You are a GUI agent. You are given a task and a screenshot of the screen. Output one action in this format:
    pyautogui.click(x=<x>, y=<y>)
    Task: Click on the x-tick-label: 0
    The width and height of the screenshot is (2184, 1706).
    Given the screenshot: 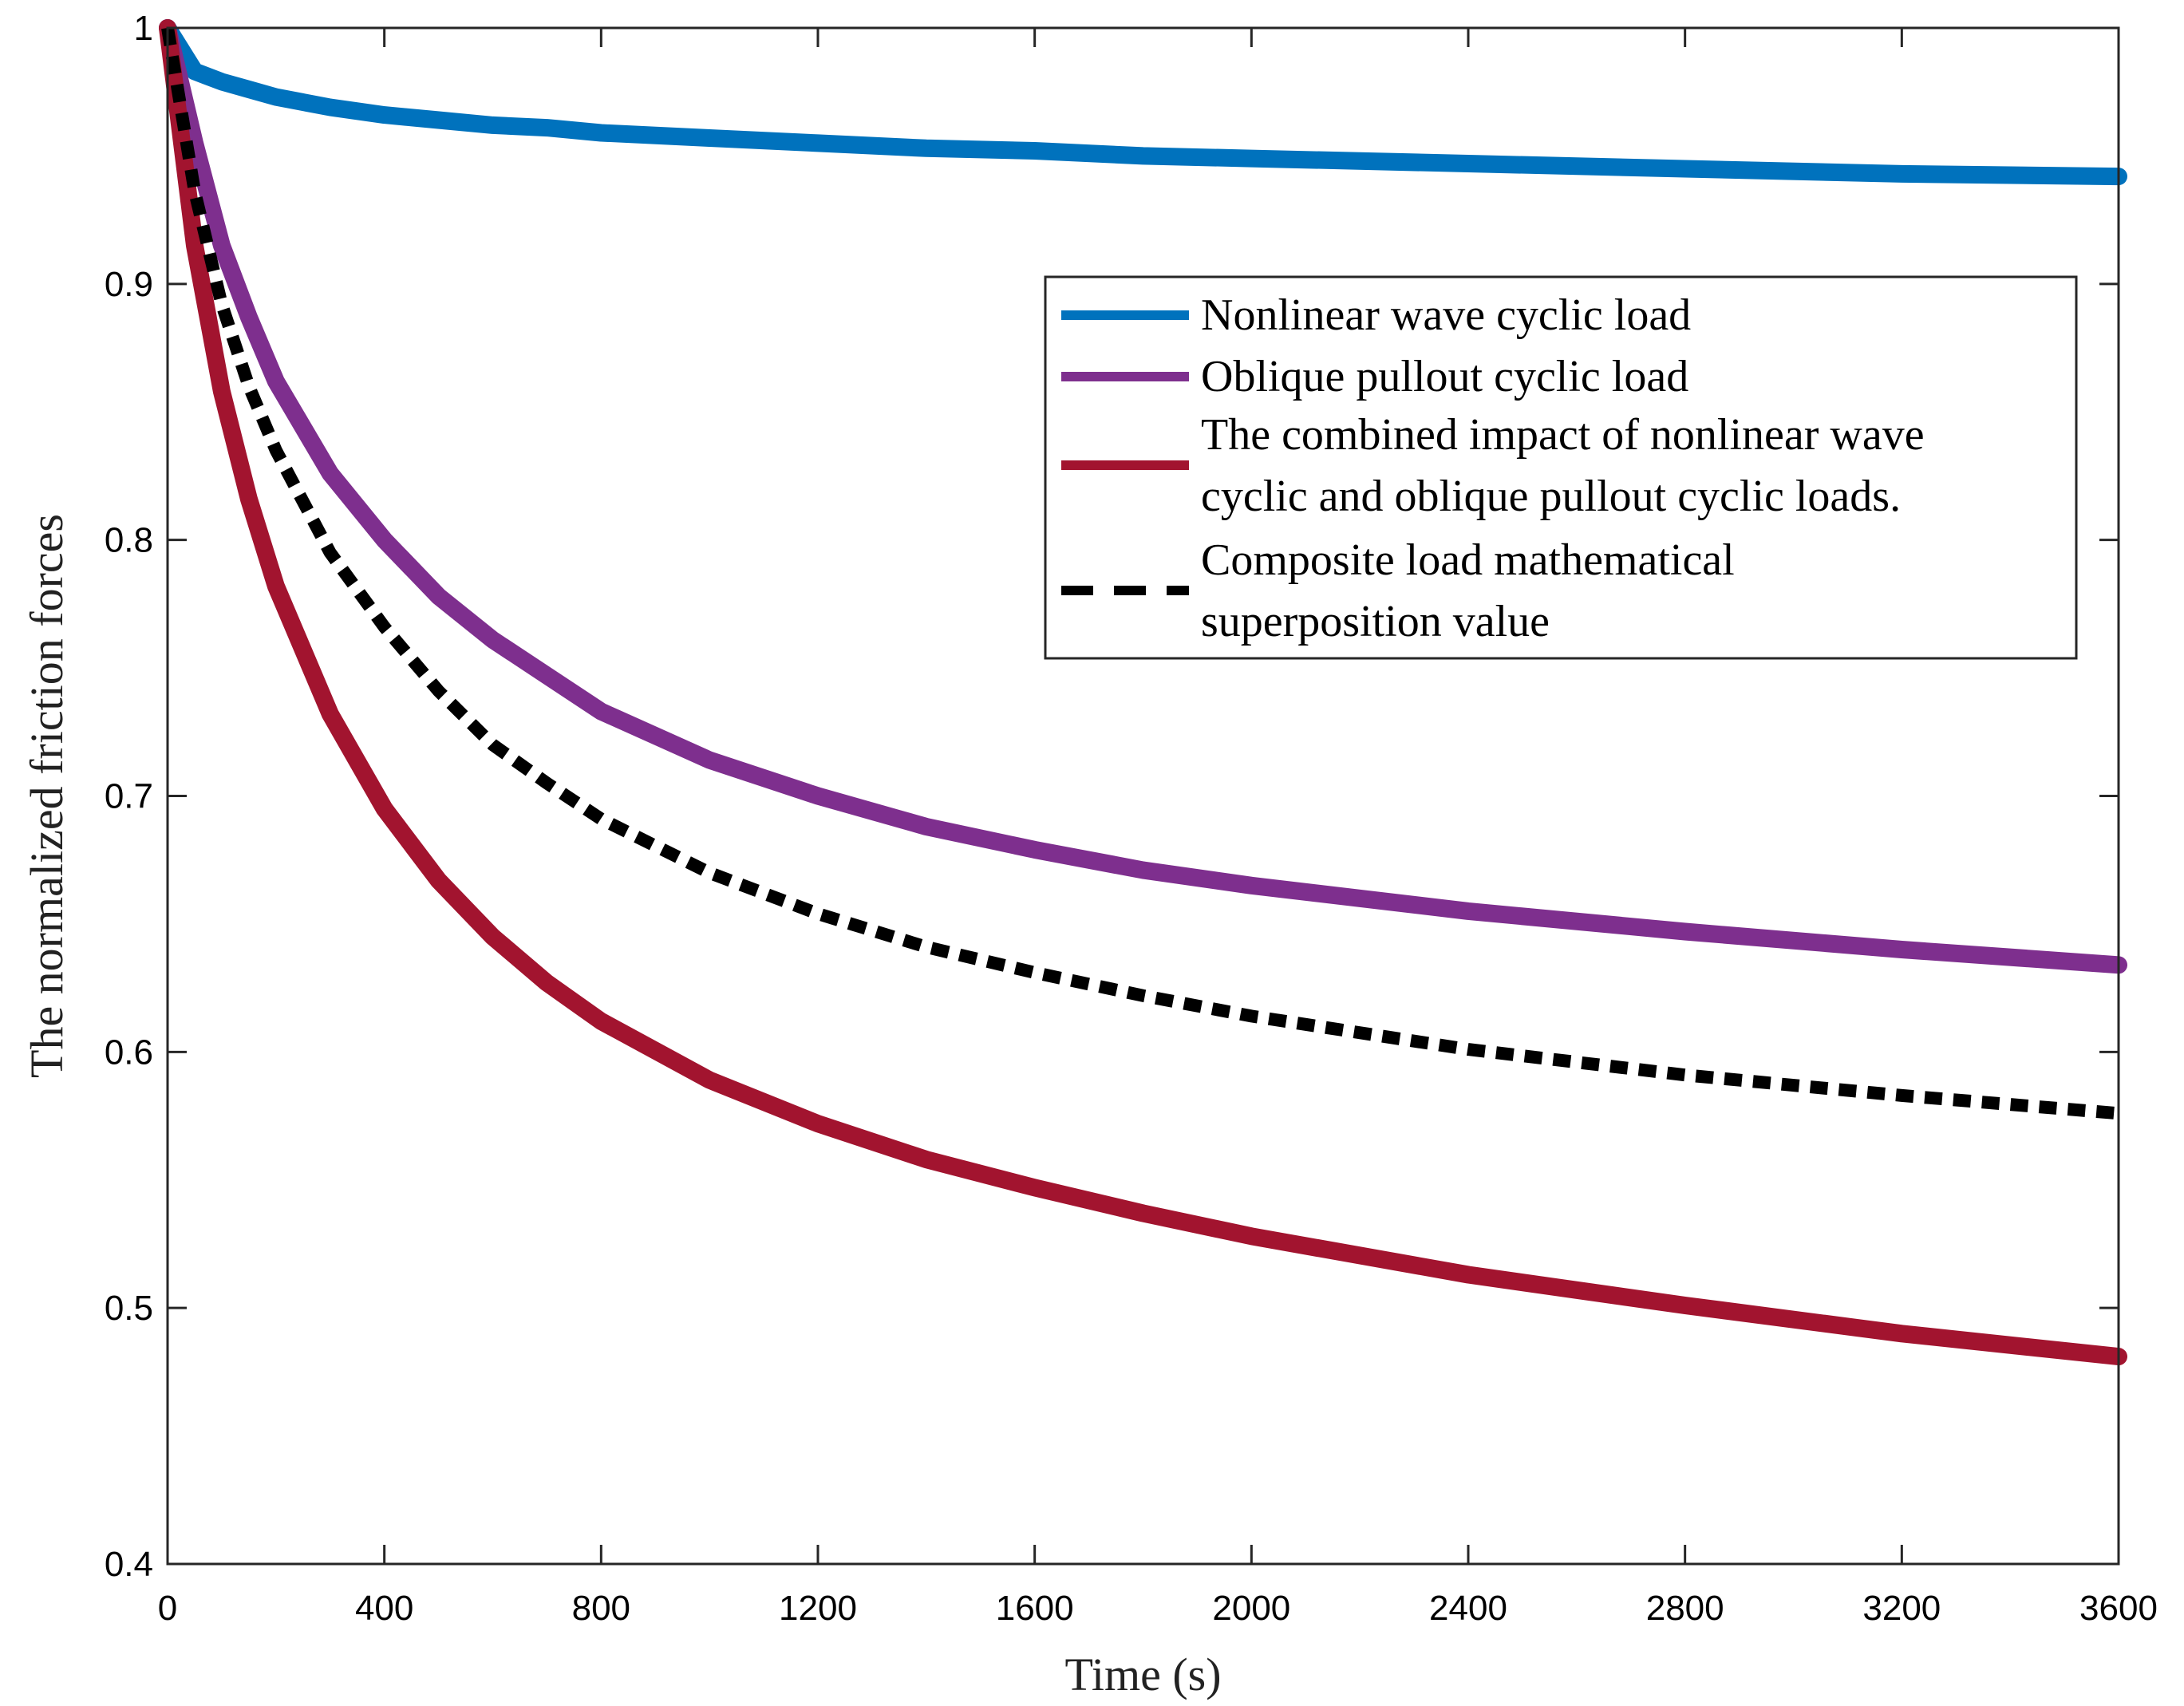 What is the action you would take?
    pyautogui.click(x=167, y=1608)
    